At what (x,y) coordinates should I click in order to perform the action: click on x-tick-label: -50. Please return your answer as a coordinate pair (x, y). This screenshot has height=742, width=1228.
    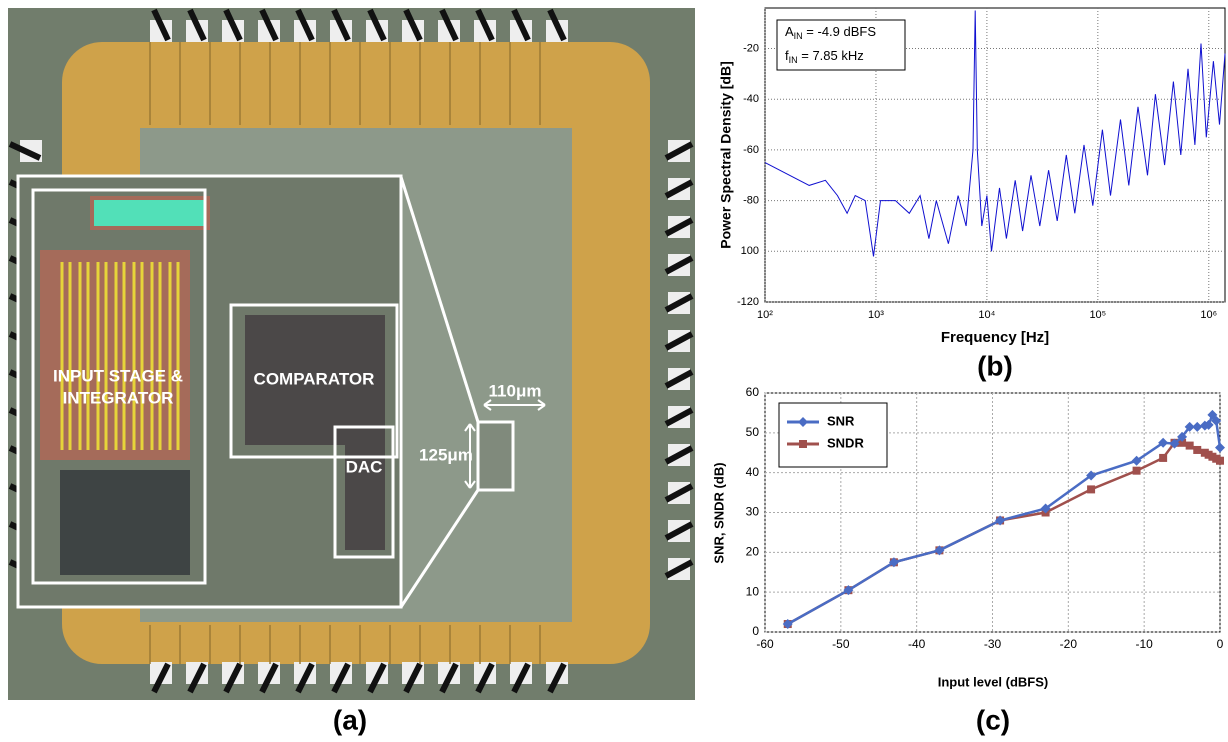
    Looking at the image, I should click on (841, 644).